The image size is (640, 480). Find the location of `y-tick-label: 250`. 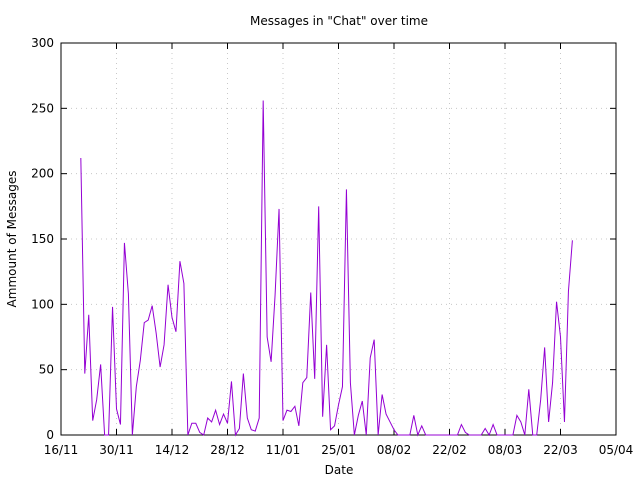

y-tick-label: 250 is located at coordinates (42, 108).